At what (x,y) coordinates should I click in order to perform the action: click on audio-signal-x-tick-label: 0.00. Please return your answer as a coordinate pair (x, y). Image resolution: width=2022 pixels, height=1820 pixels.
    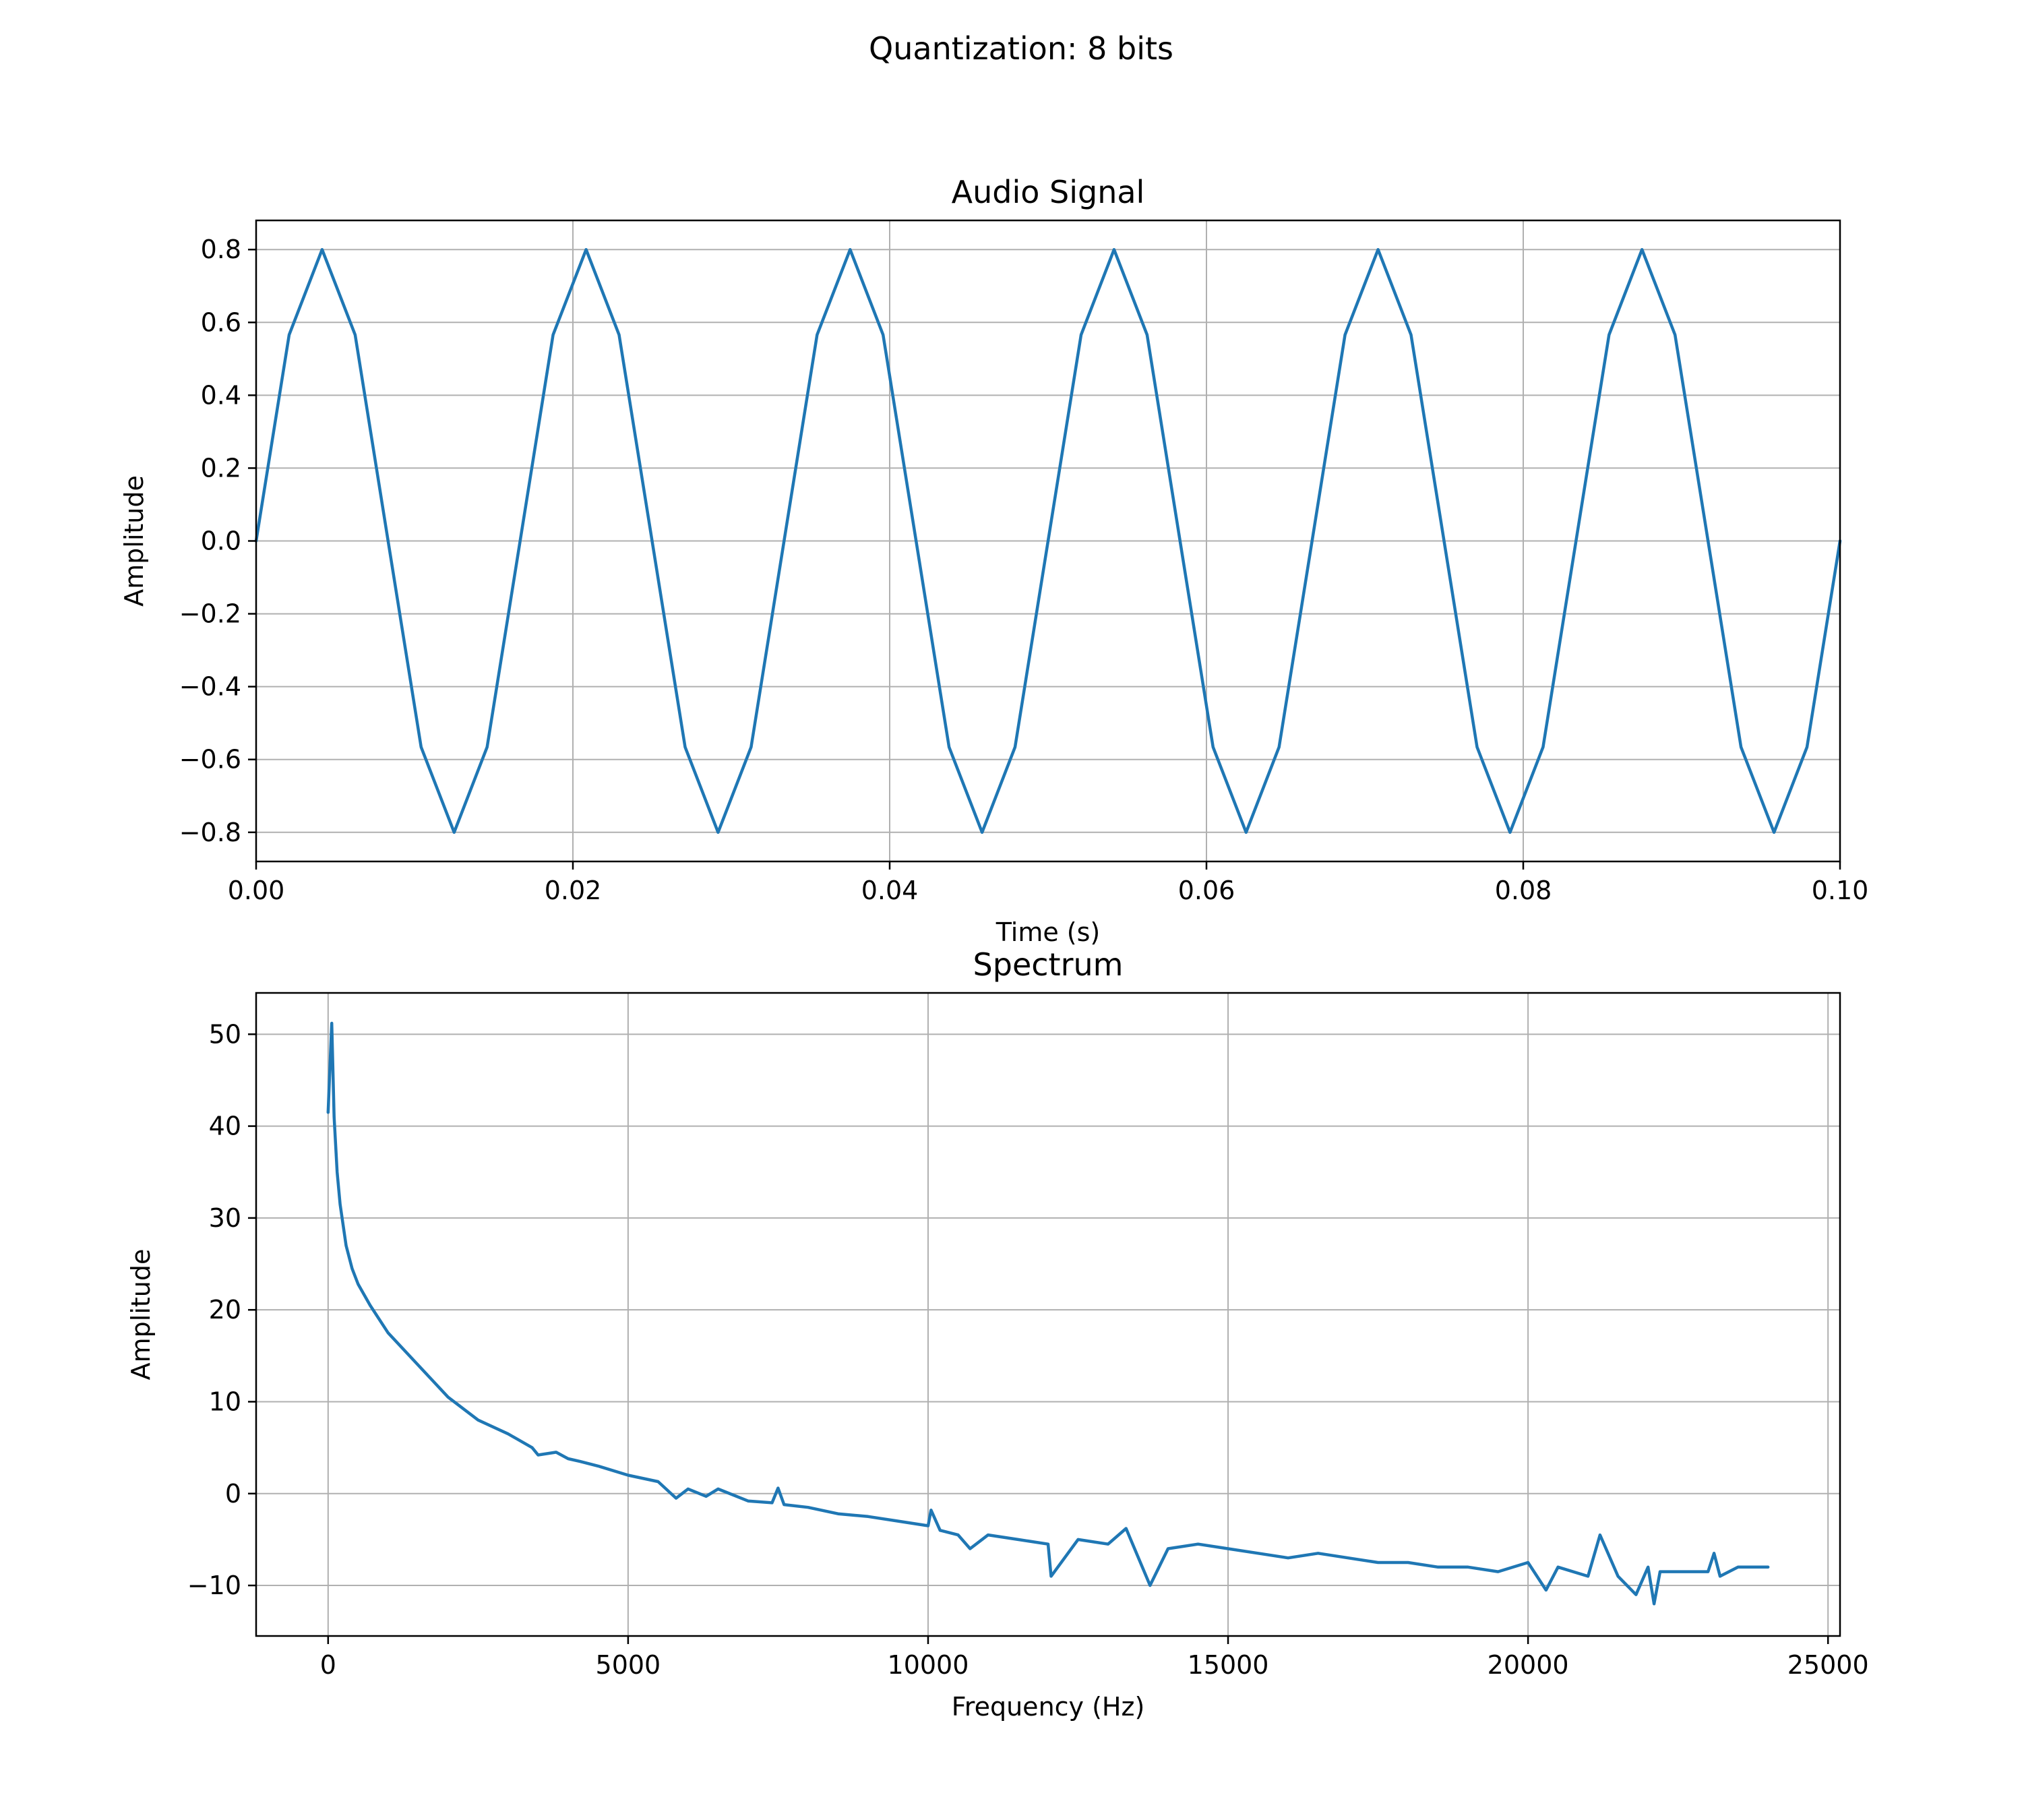
    Looking at the image, I should click on (256, 890).